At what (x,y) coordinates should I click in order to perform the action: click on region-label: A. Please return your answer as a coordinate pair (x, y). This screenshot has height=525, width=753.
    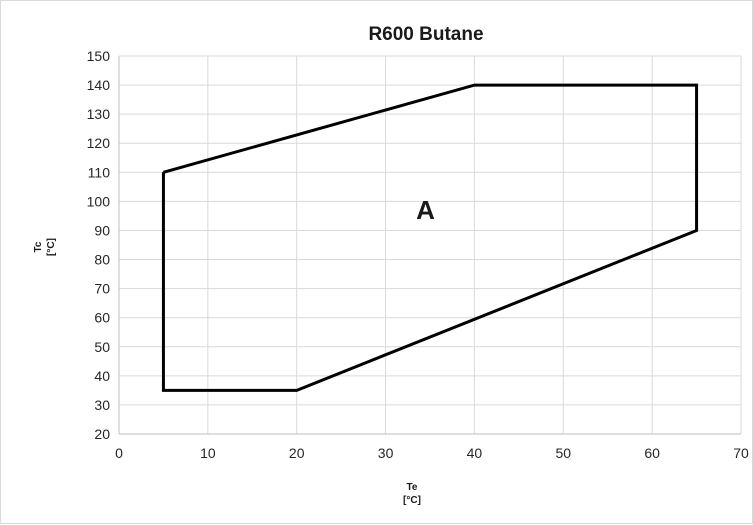
    Looking at the image, I should click on (425, 210).